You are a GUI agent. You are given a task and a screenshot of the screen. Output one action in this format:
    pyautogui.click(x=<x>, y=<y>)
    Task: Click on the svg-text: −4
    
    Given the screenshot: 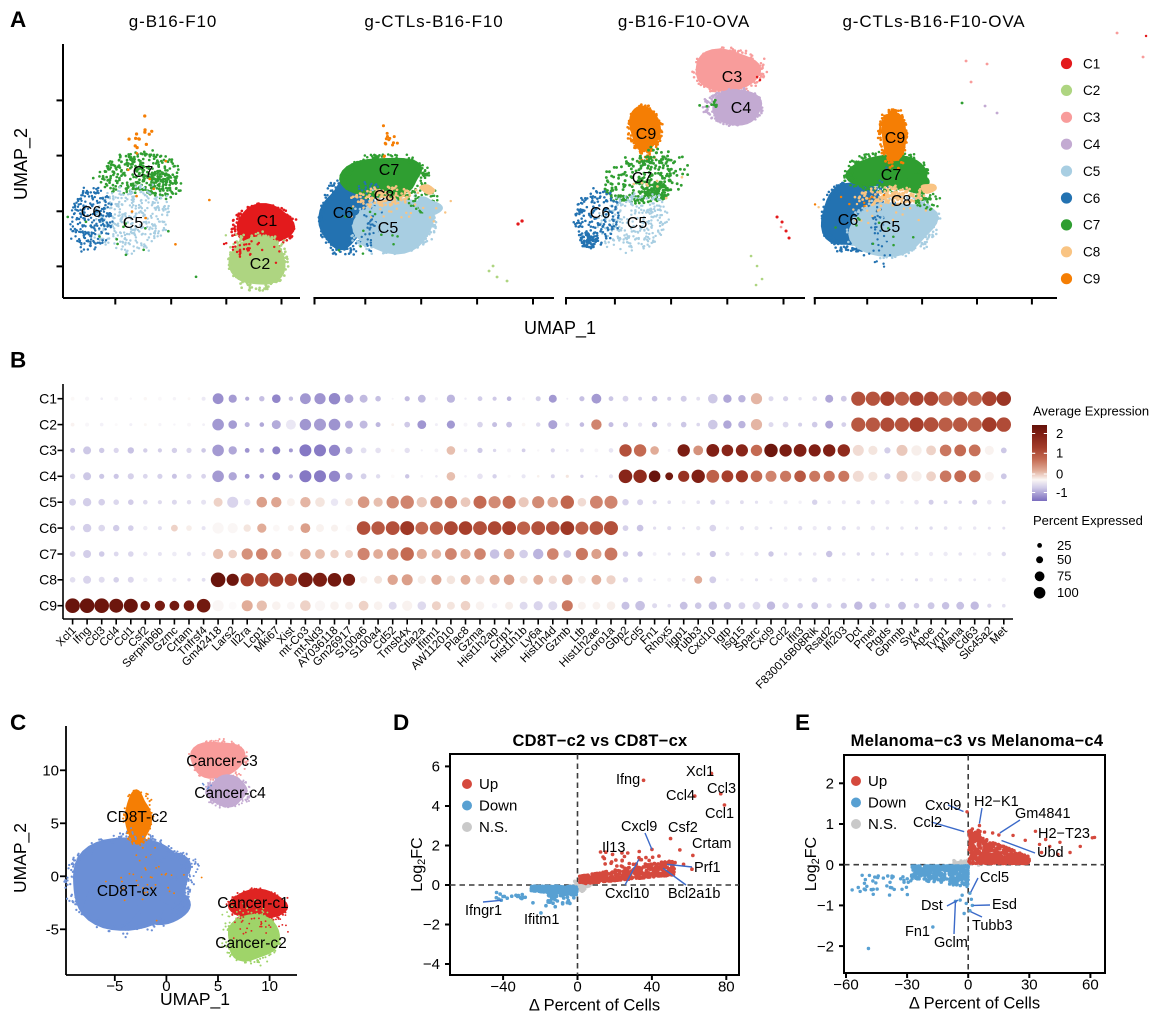 What is the action you would take?
    pyautogui.click(x=431, y=964)
    